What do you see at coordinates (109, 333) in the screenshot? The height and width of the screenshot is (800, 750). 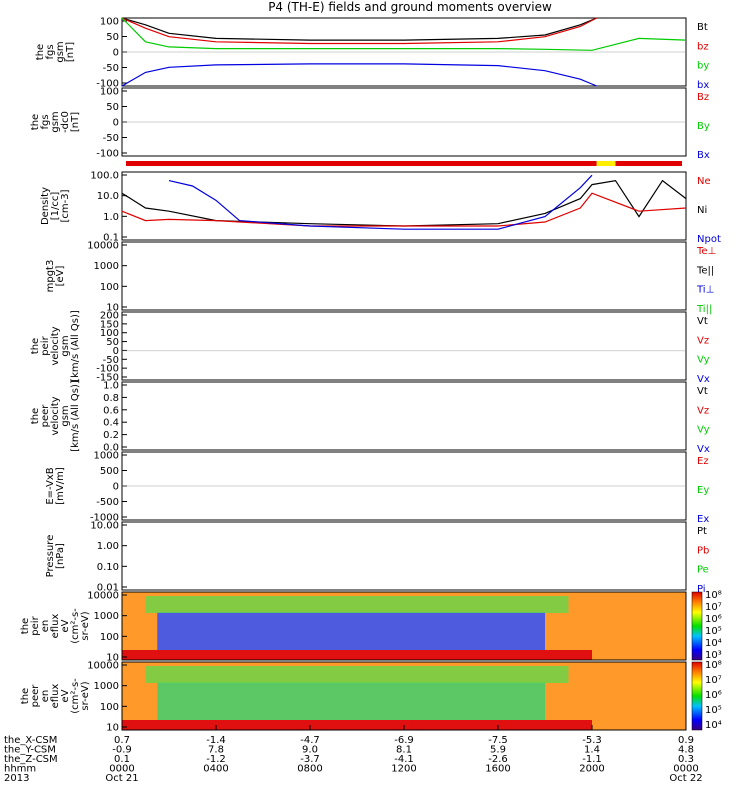 I see `panel-peir_vel-ytick-label: 100` at bounding box center [109, 333].